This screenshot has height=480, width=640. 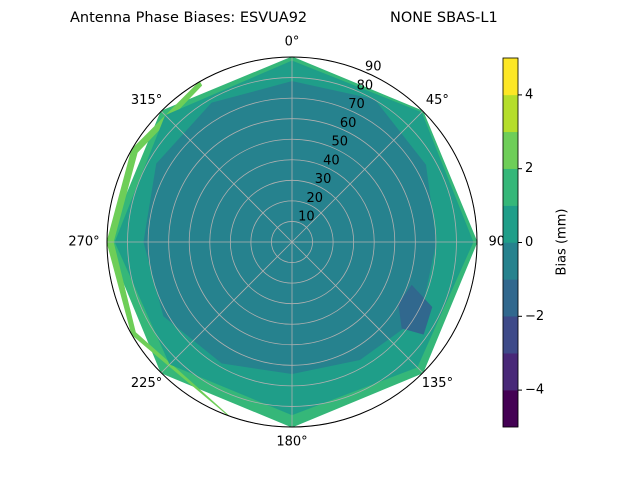 I want to click on r-tick-label: 30, so click(x=323, y=179).